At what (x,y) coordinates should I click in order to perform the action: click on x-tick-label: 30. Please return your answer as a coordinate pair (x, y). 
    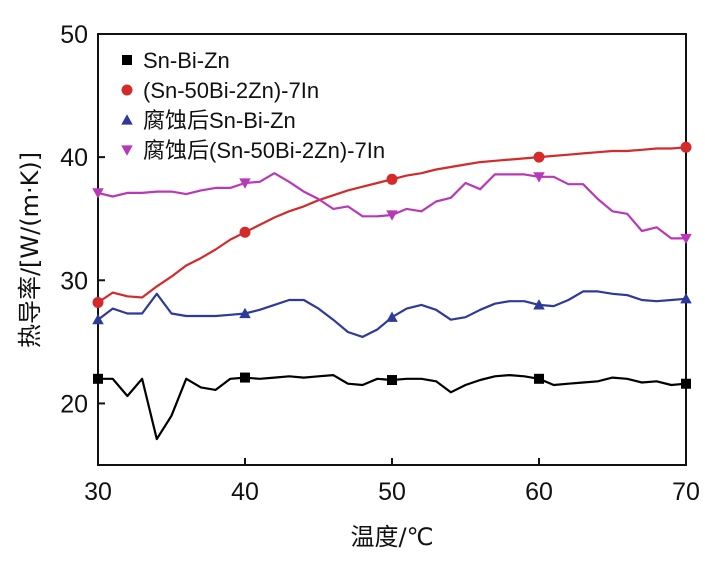
    Looking at the image, I should click on (98, 492).